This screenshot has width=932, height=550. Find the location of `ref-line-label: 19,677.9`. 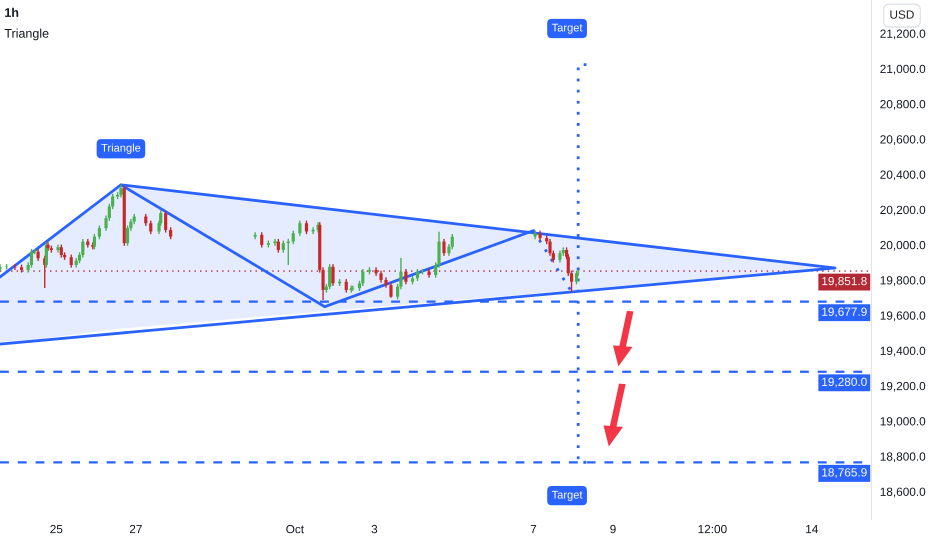

ref-line-label: 19,677.9 is located at coordinates (844, 313).